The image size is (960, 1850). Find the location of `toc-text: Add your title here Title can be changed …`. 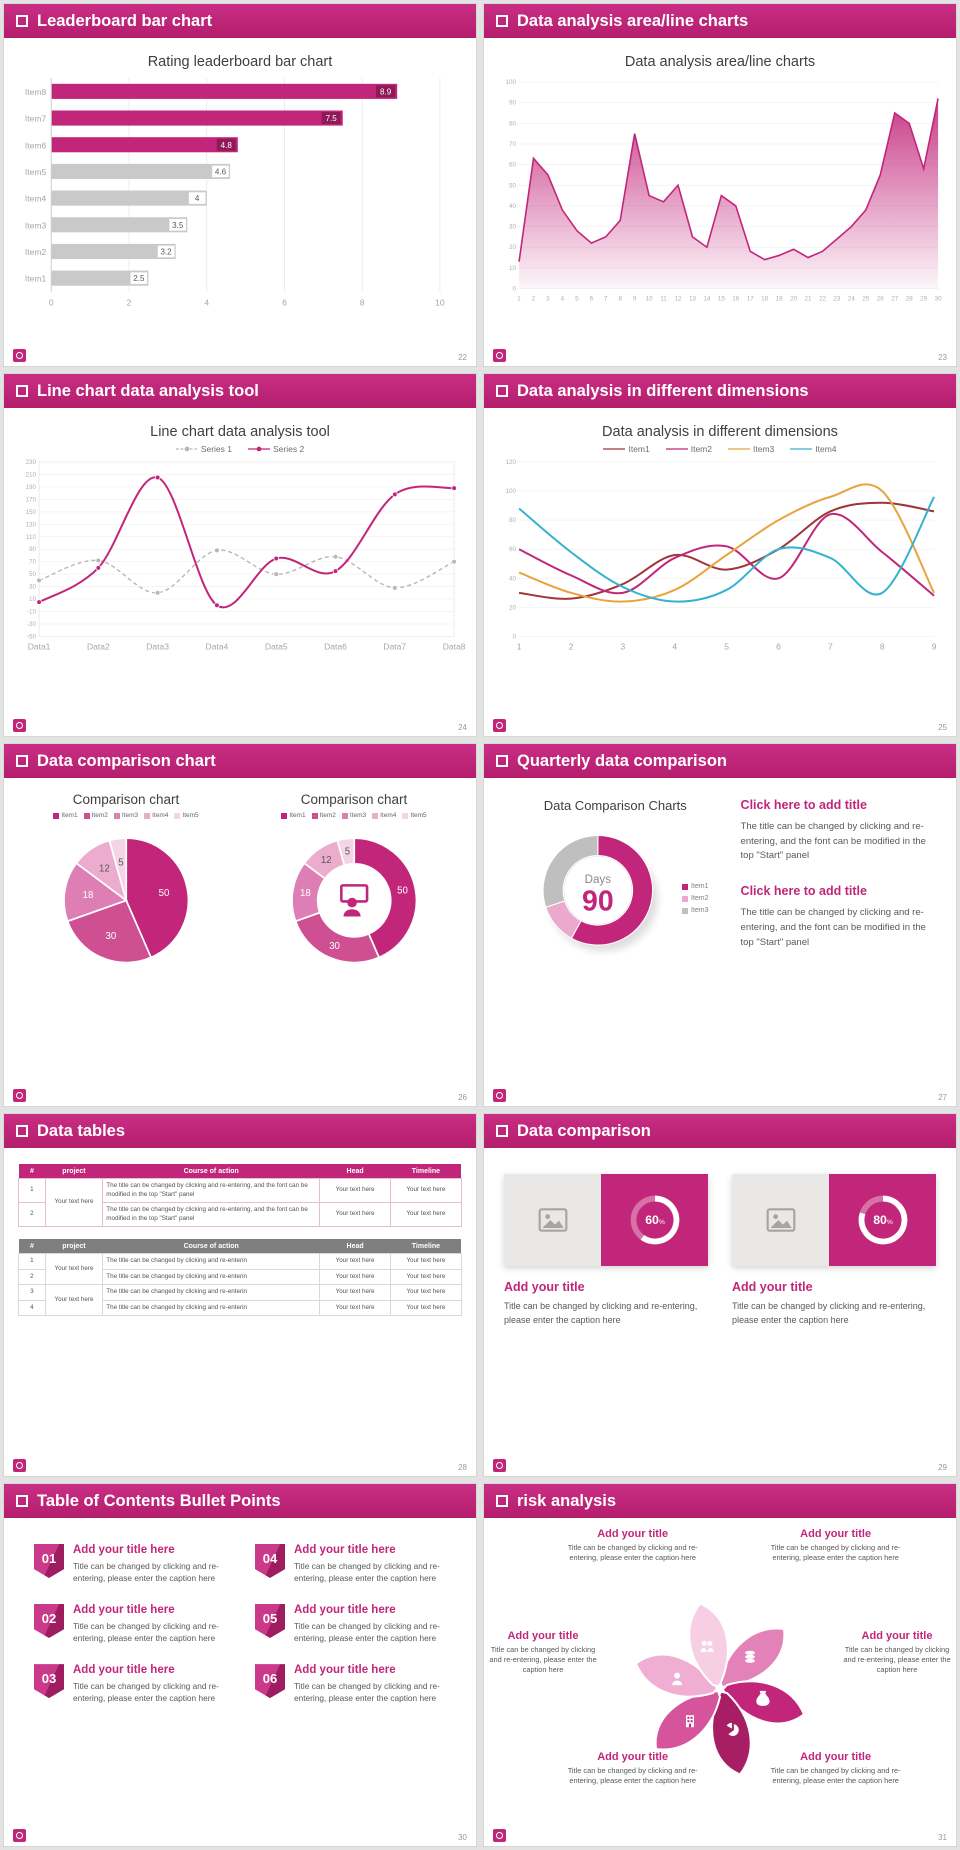

toc-text: Add your title here Title can be changed … is located at coordinates (370, 1684).